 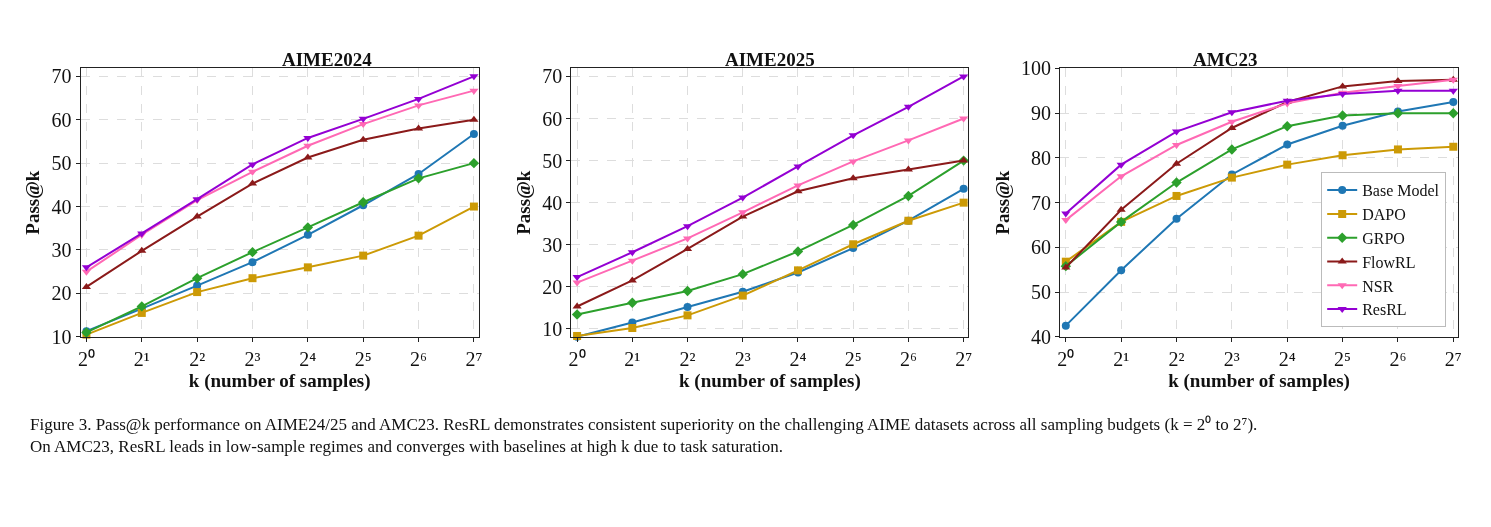 What do you see at coordinates (1383, 238) in the screenshot?
I see `legend-label: GRPO` at bounding box center [1383, 238].